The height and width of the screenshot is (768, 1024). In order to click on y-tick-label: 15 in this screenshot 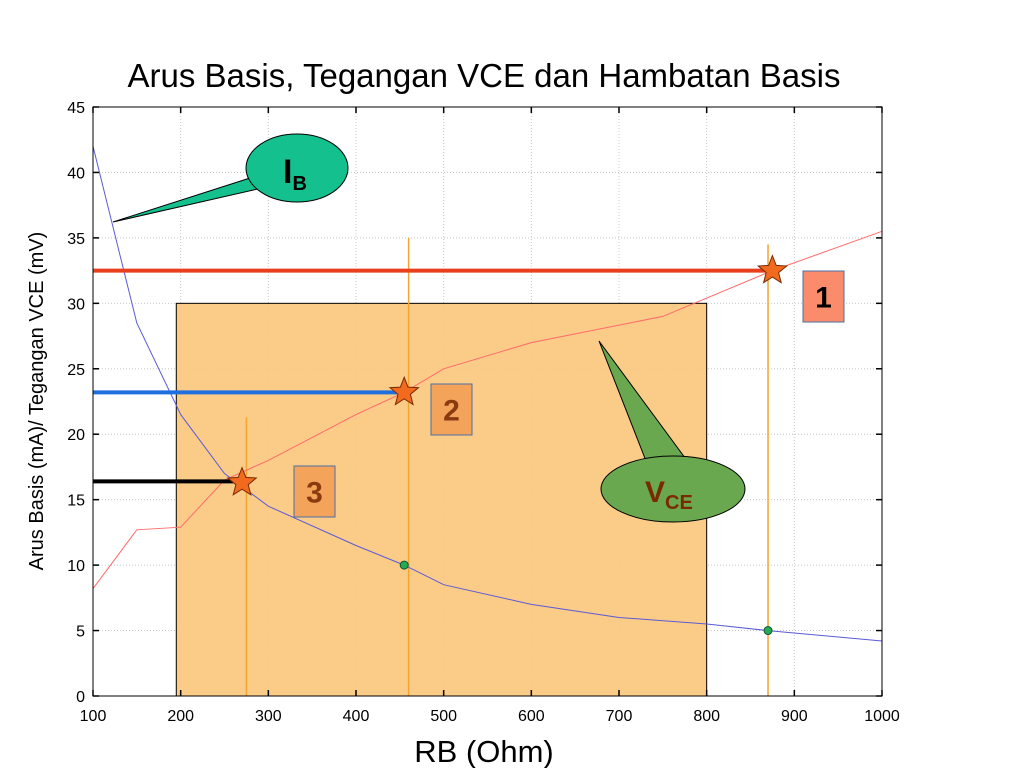, I will do `click(76, 501)`.